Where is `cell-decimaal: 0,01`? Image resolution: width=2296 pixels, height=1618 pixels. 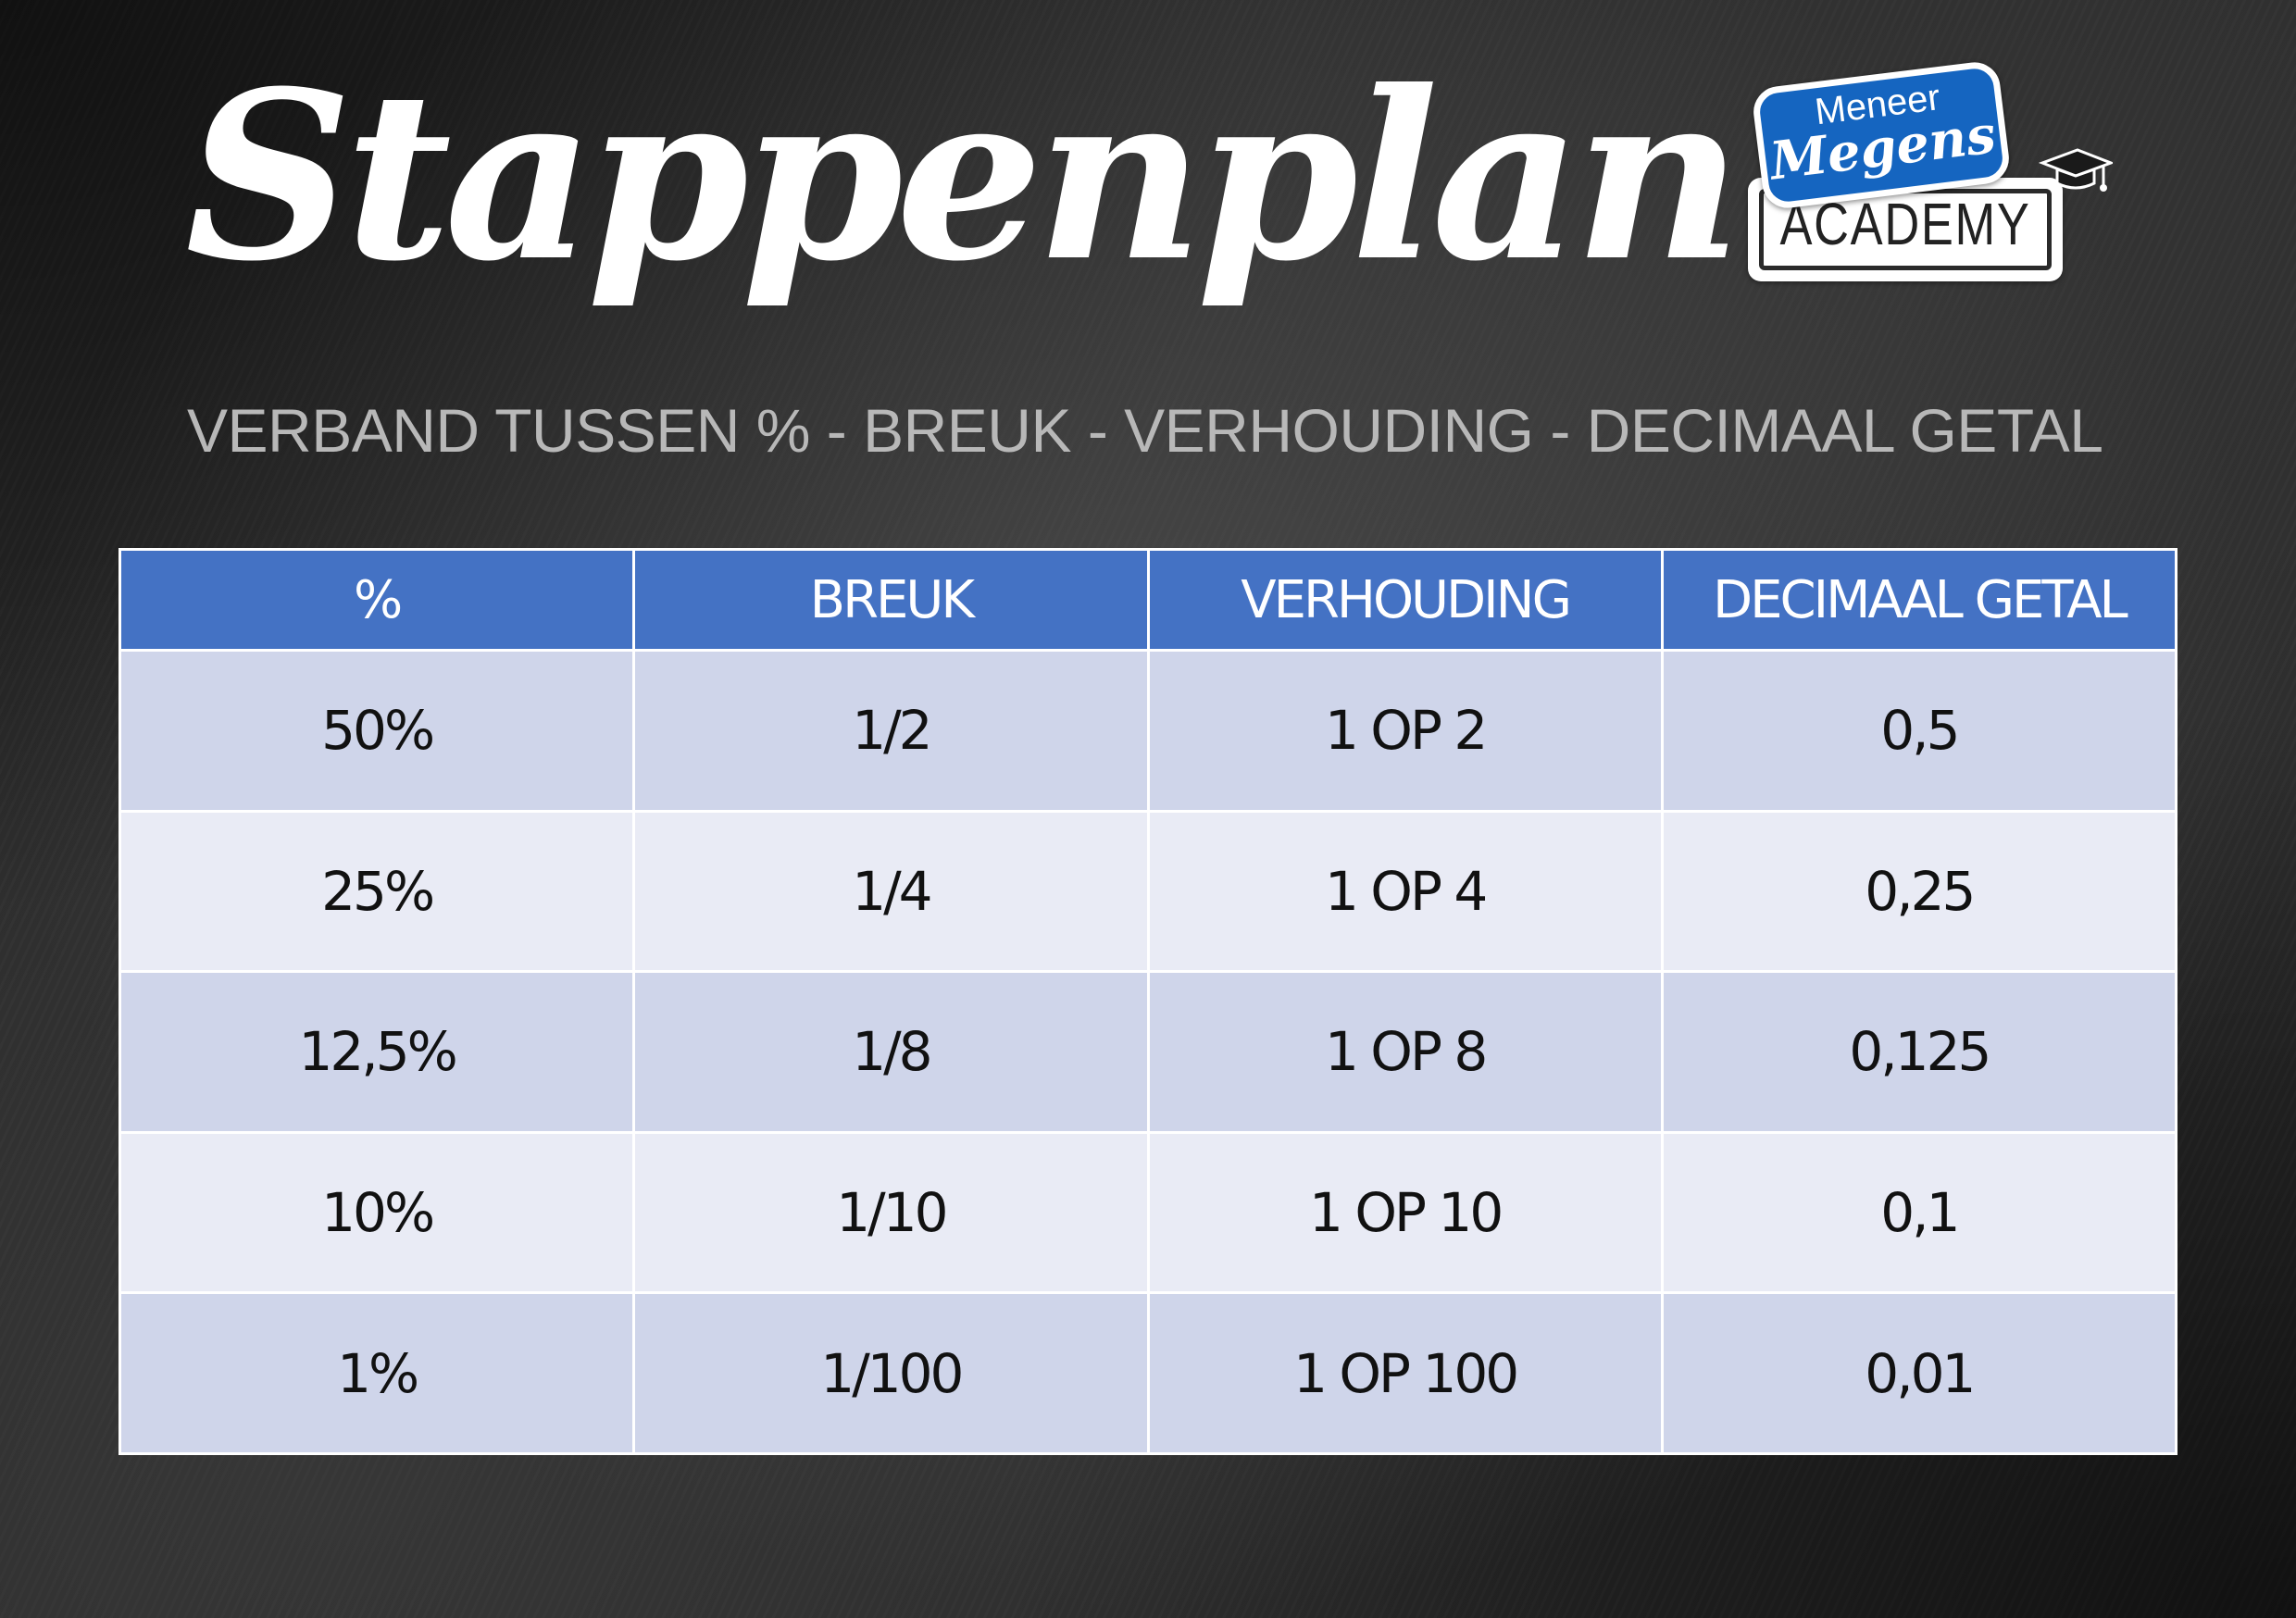
cell-decimaal: 0,01 is located at coordinates (1919, 1373).